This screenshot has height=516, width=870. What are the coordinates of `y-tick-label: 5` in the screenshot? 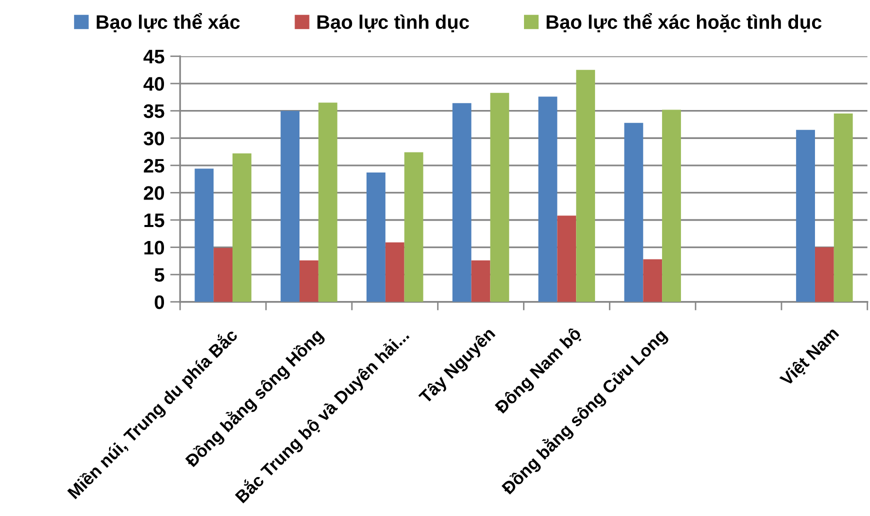 It's located at (159, 275).